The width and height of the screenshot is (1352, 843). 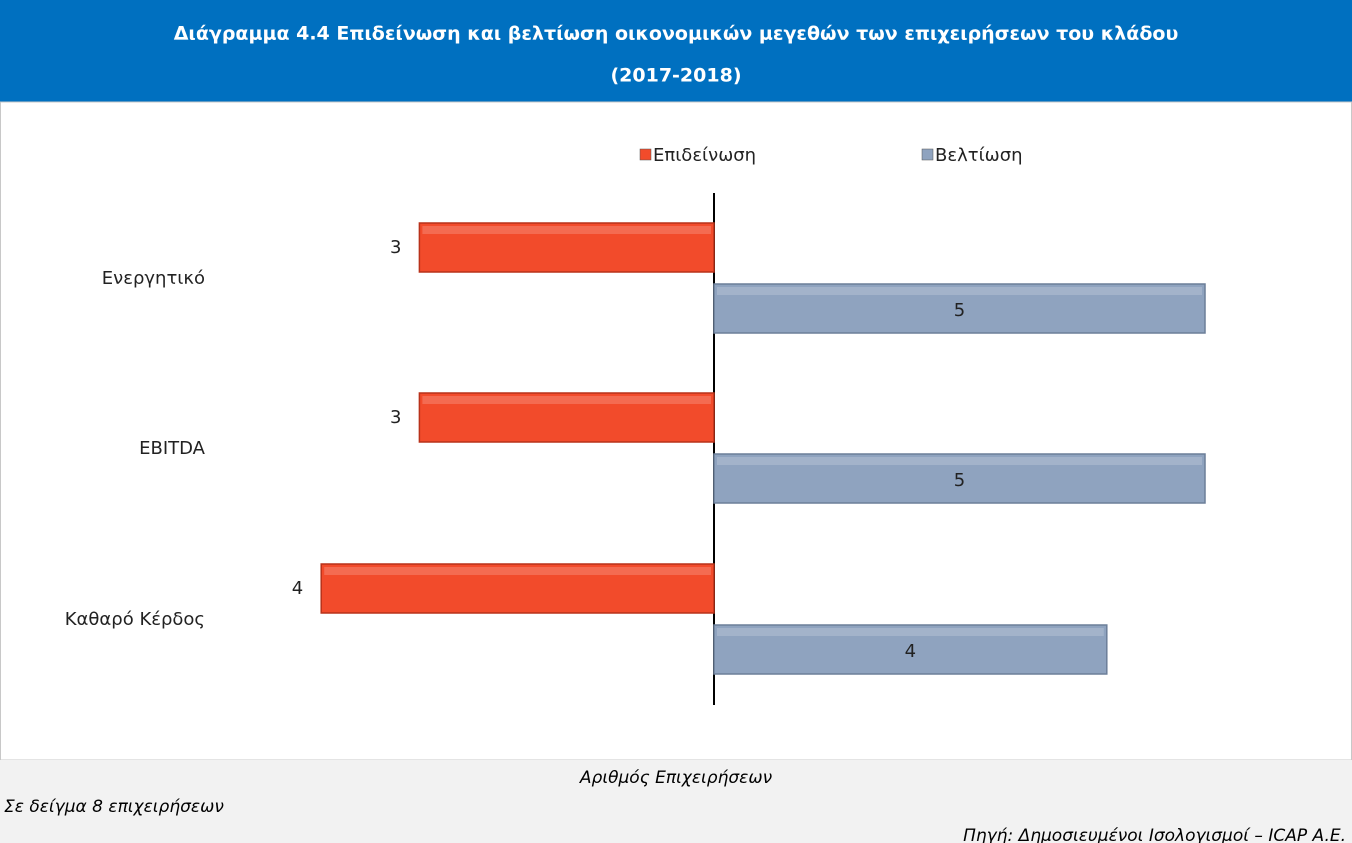 What do you see at coordinates (676, 801) in the screenshot?
I see `footer-band` at bounding box center [676, 801].